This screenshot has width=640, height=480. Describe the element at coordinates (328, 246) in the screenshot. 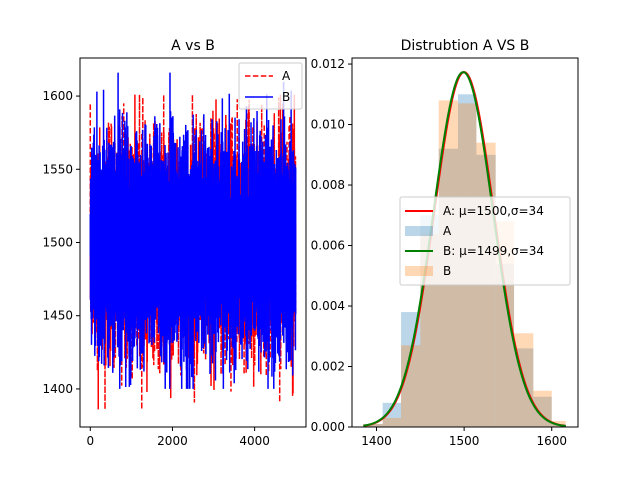

I see `y-tick-label: 0.006` at that location.